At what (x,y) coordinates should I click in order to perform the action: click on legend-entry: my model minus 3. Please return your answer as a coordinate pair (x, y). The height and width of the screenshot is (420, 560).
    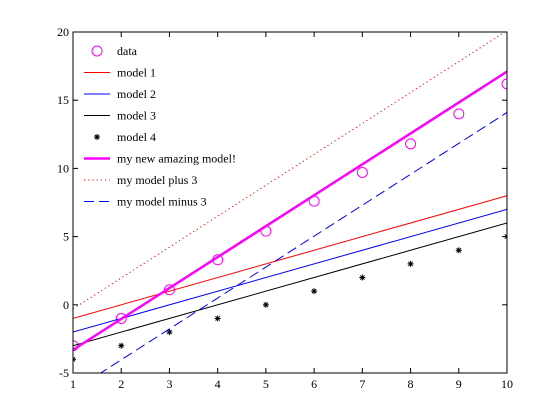
    Looking at the image, I should click on (145, 202).